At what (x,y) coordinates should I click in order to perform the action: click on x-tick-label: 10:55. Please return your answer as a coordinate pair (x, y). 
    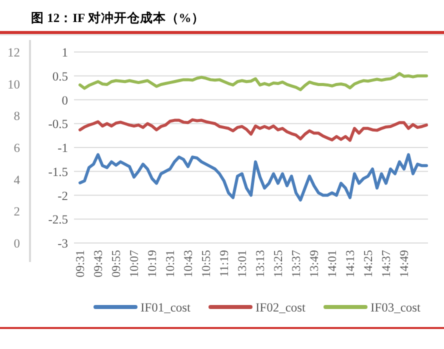
    Looking at the image, I should click on (206, 264).